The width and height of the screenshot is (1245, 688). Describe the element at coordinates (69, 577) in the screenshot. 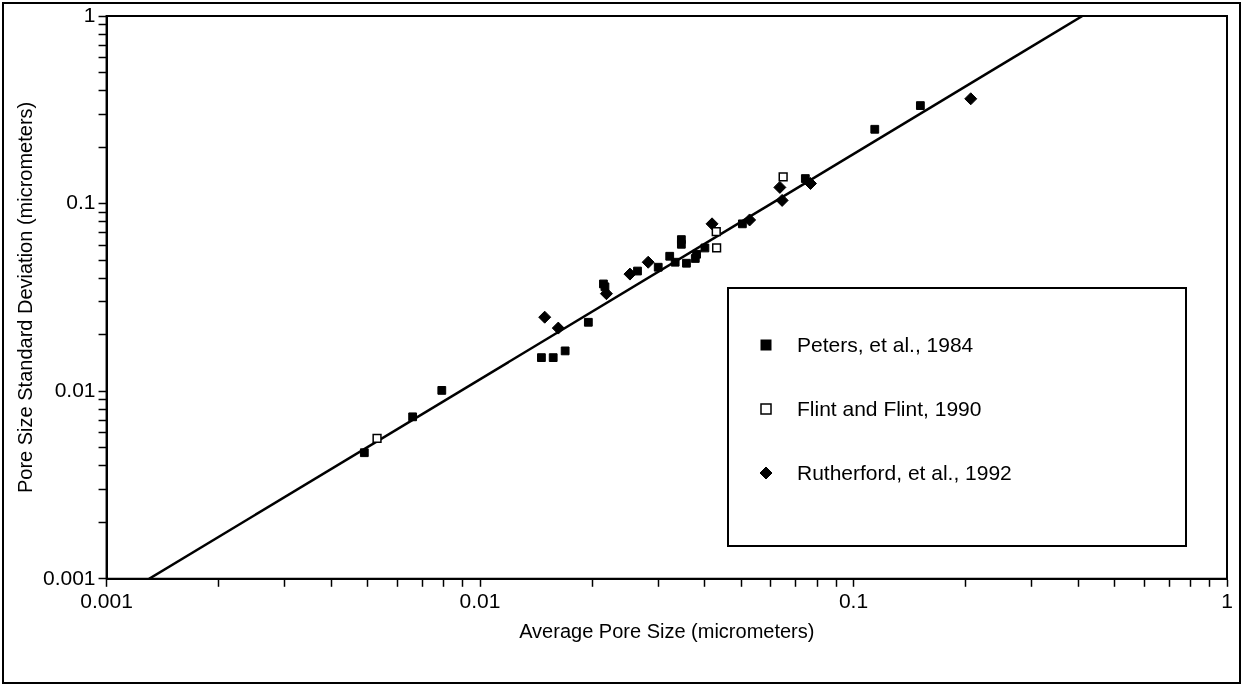

I see `y-tick-label: 0.001` at that location.